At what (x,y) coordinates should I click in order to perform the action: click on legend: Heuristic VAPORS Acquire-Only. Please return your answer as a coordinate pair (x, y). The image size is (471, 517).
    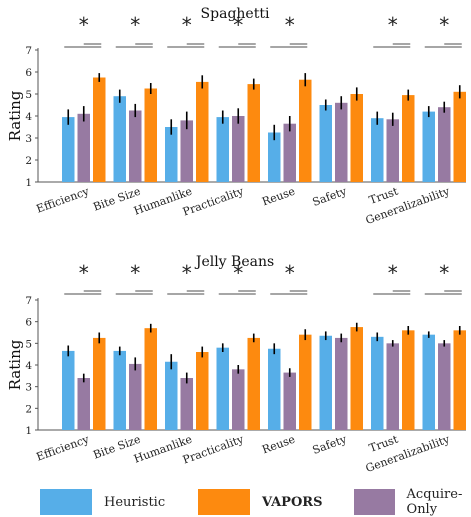
    Looking at the image, I should click on (235, 502).